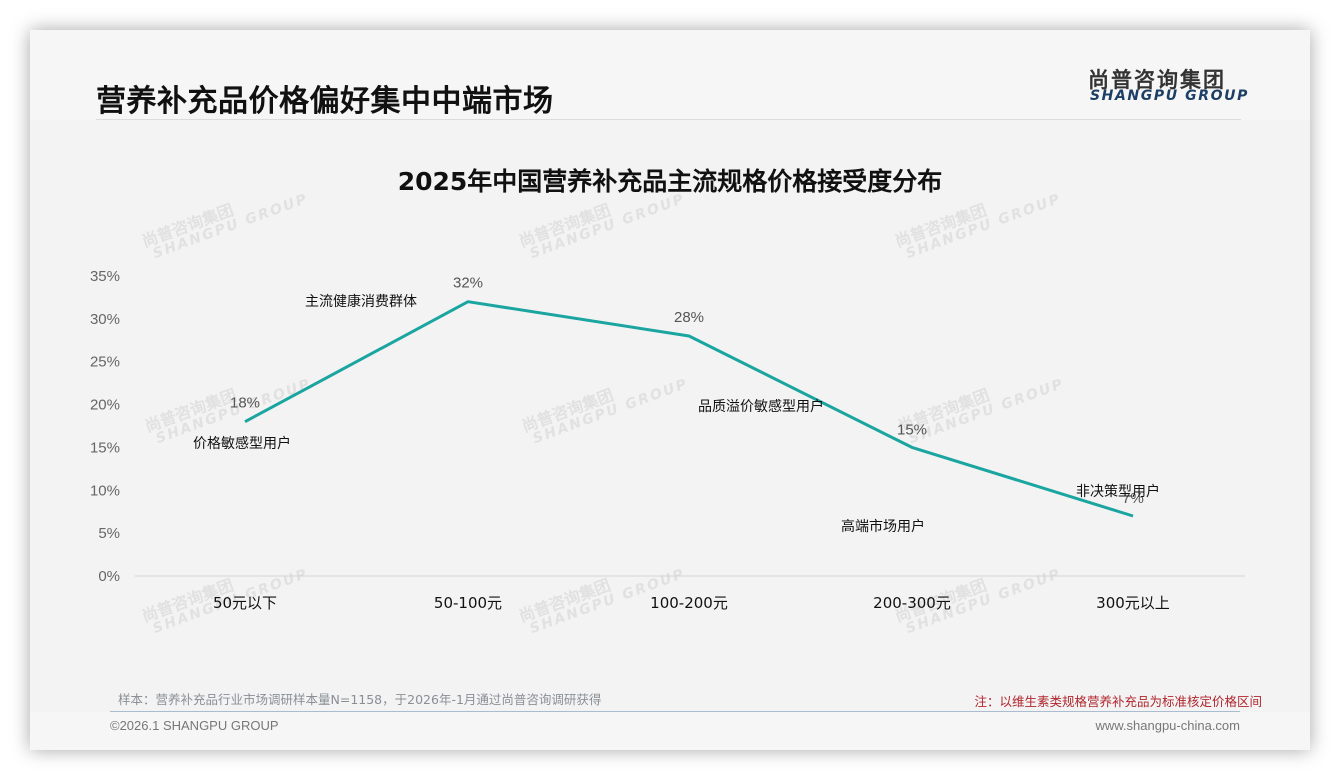  I want to click on data-label: 32%, so click(468, 283).